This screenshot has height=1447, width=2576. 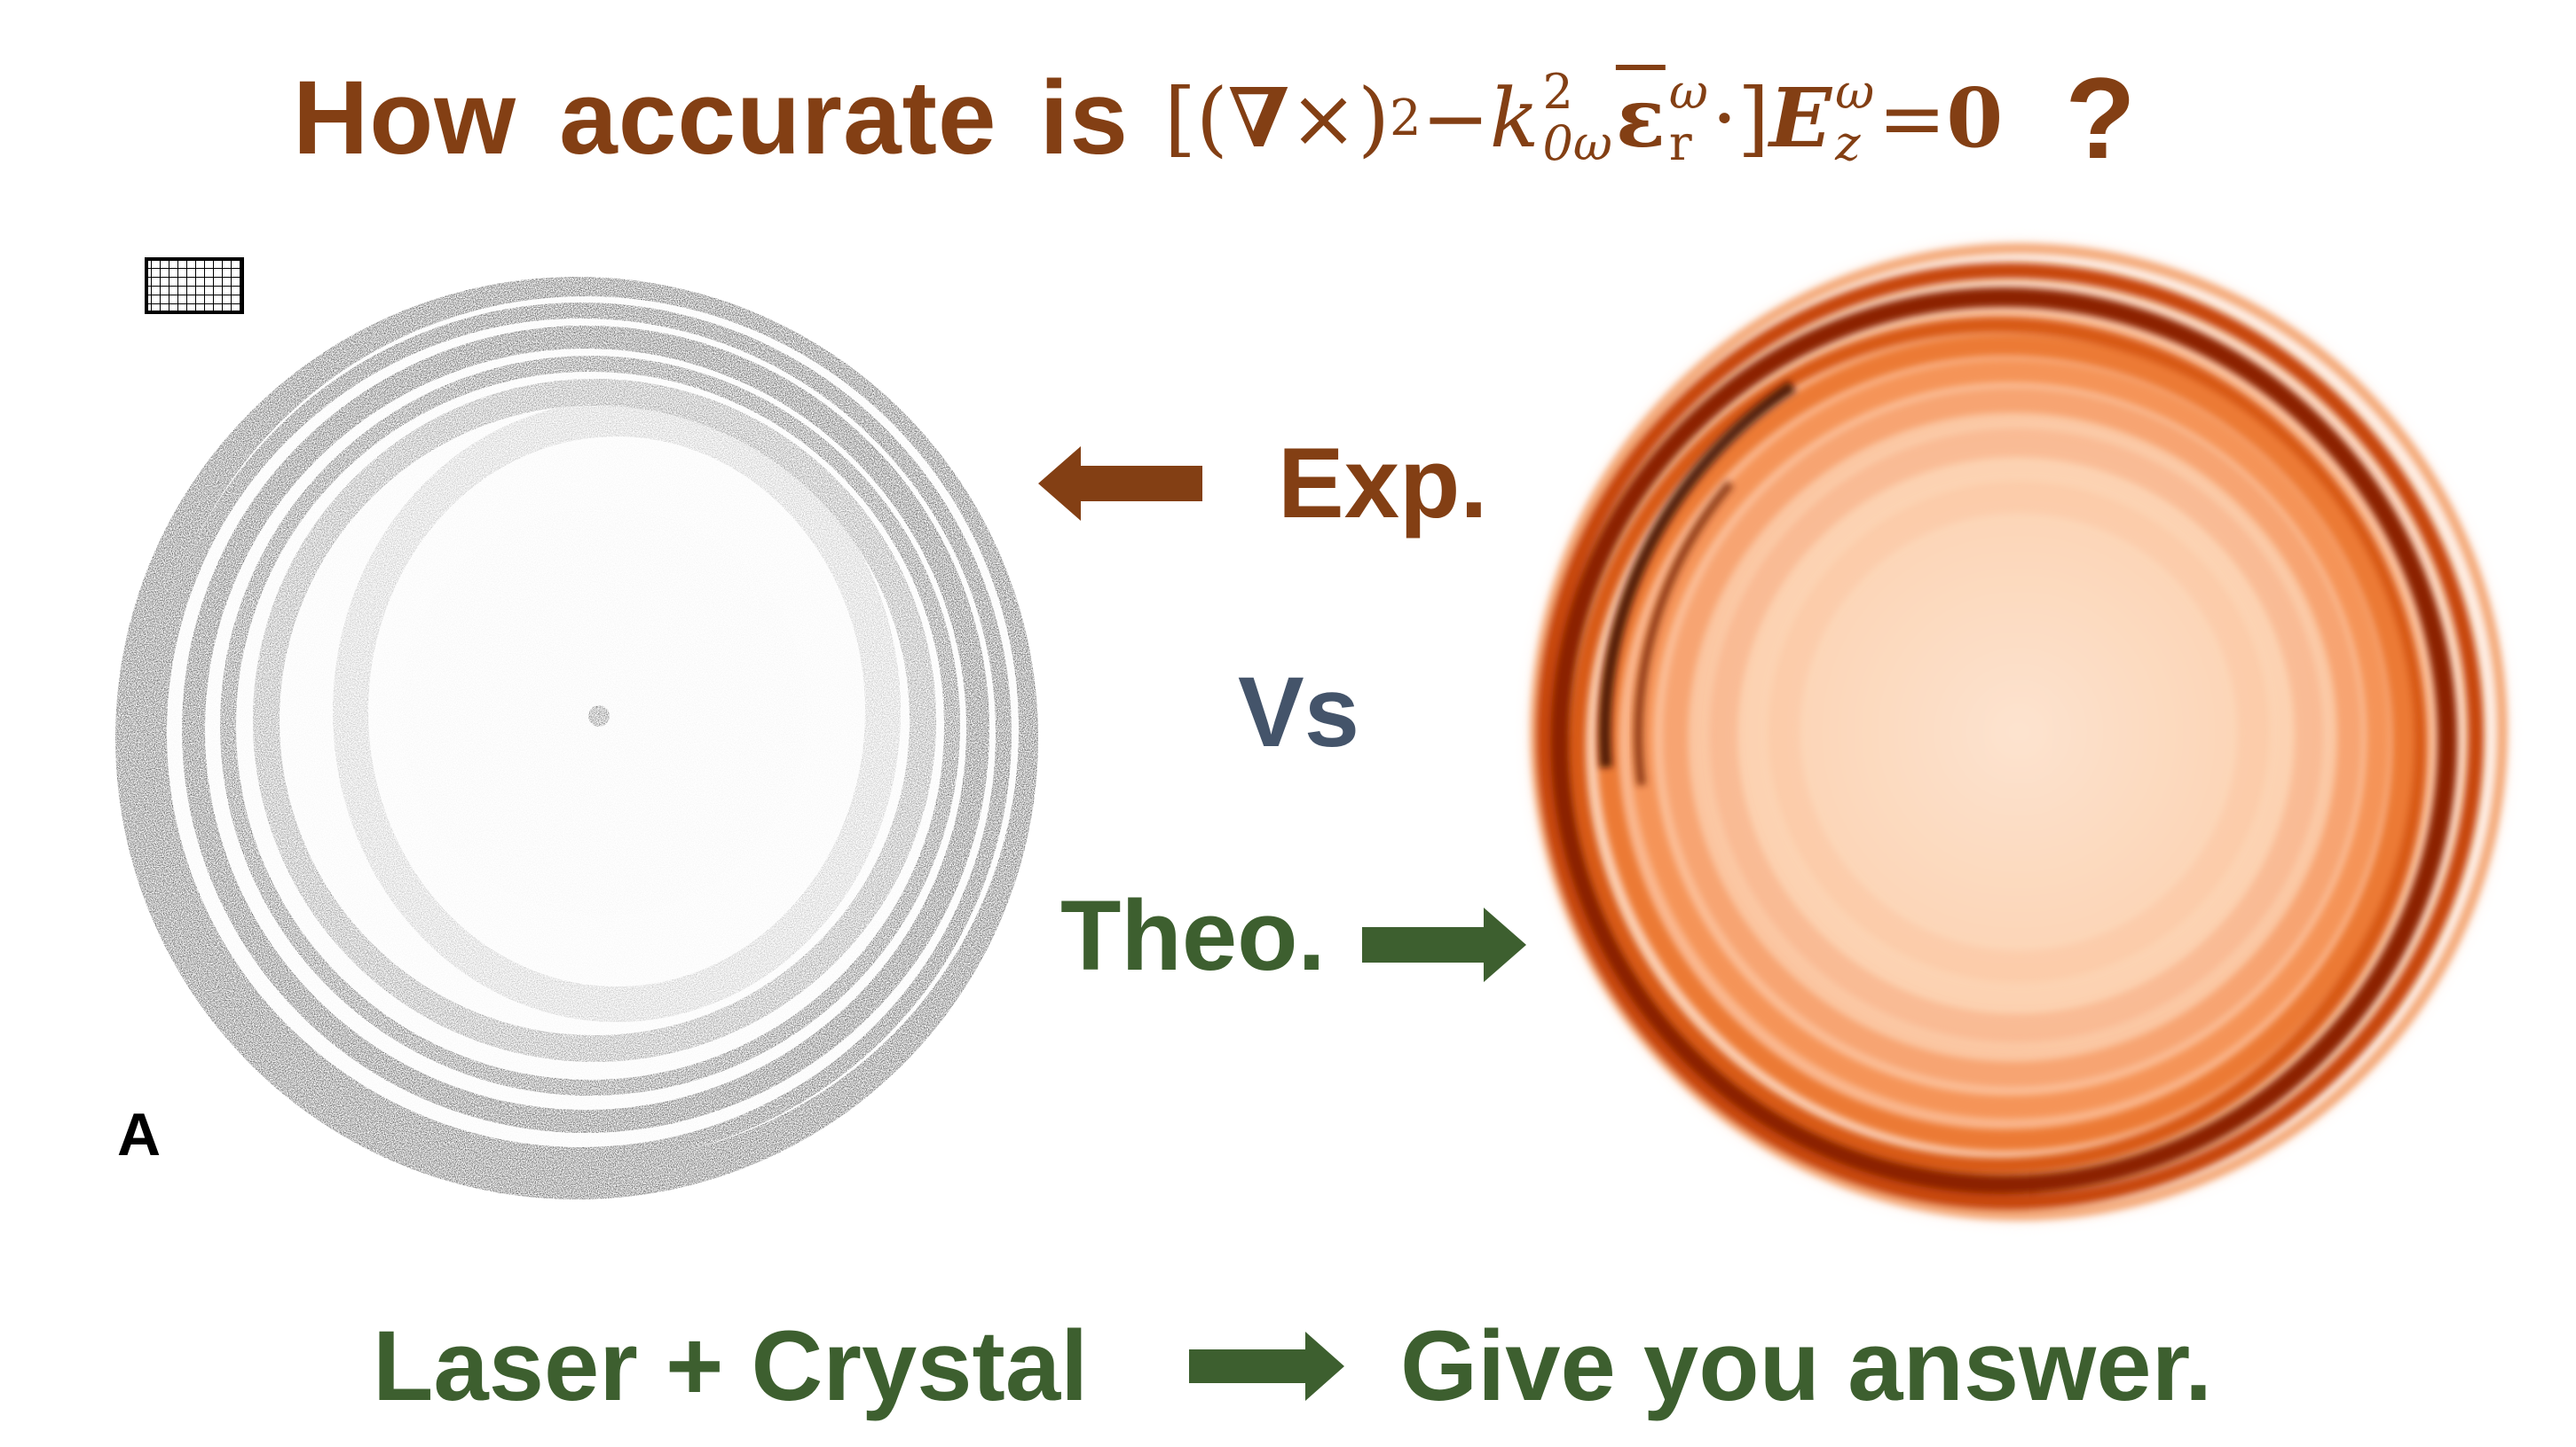 What do you see at coordinates (1406, 118) in the screenshot?
I see `eq-square: 2` at bounding box center [1406, 118].